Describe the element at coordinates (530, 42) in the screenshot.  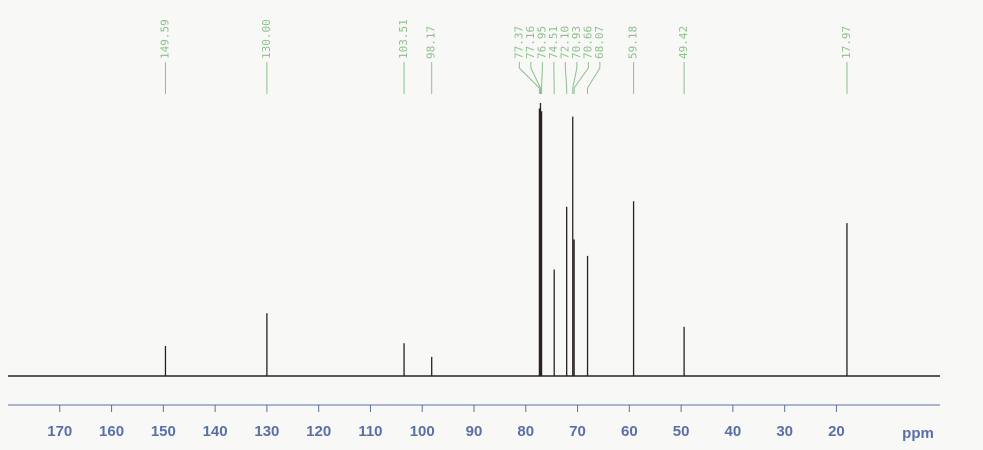
I see `peak-label: 77.16` at that location.